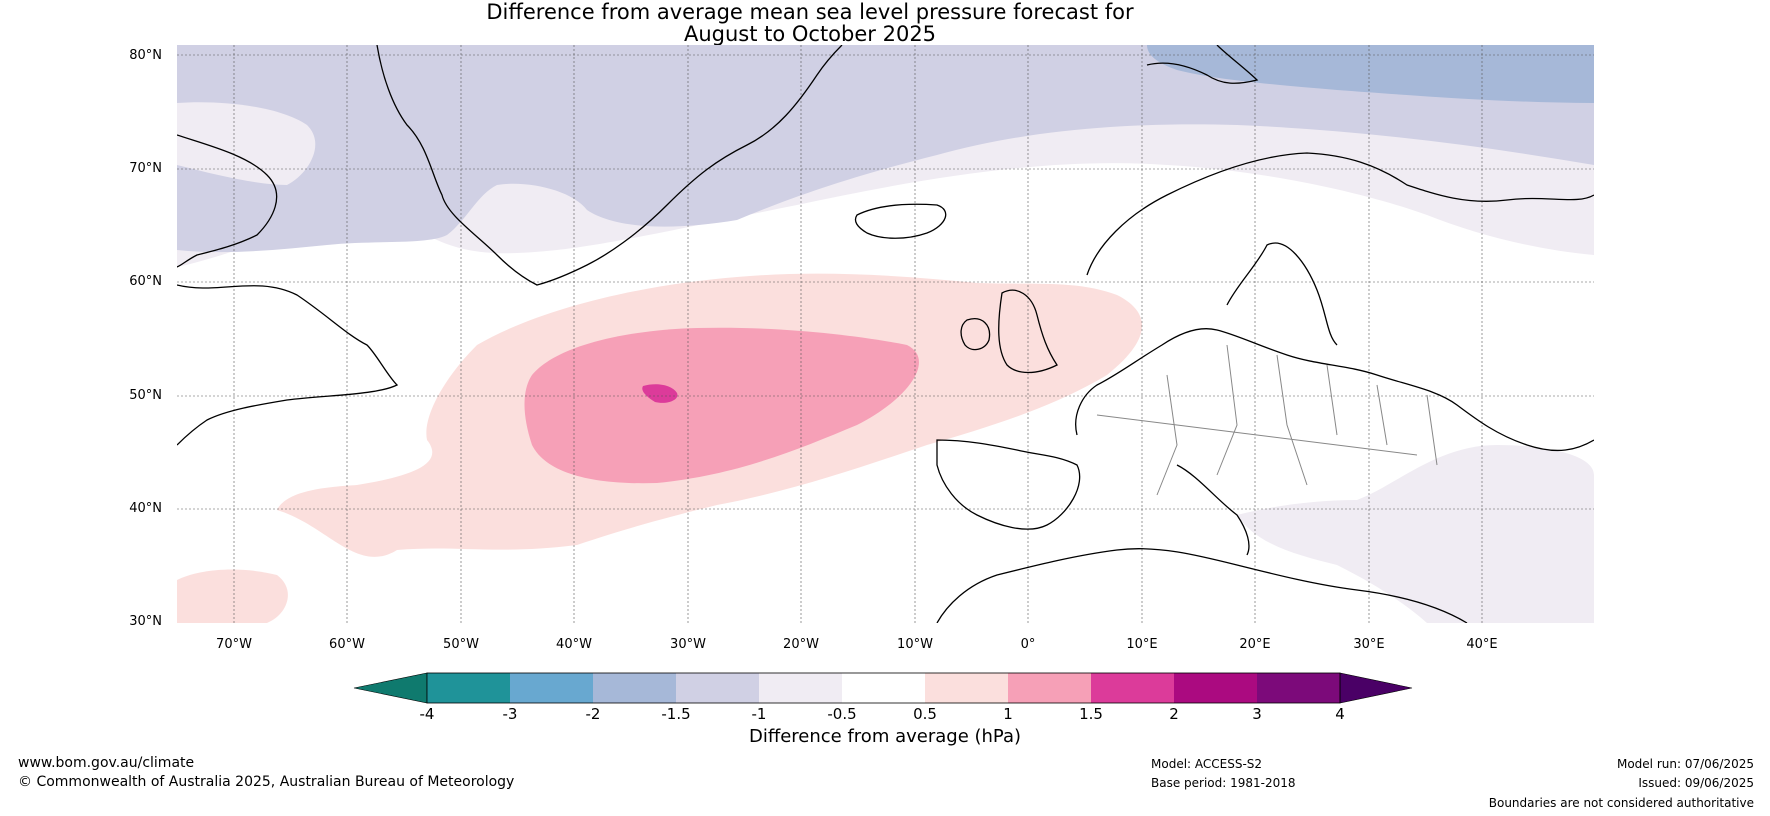  Describe the element at coordinates (1223, 783) in the screenshot. I see `footer-base-period: Base period: 1981-2018` at that location.